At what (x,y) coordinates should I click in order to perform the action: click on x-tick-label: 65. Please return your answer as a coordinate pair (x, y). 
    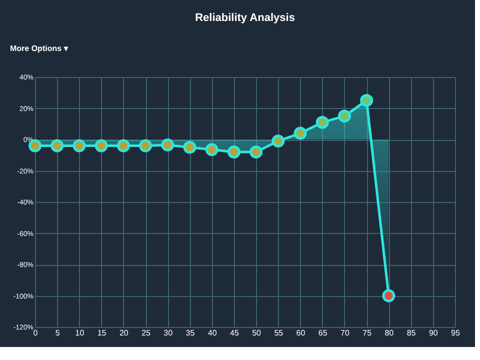
    Looking at the image, I should click on (323, 333).